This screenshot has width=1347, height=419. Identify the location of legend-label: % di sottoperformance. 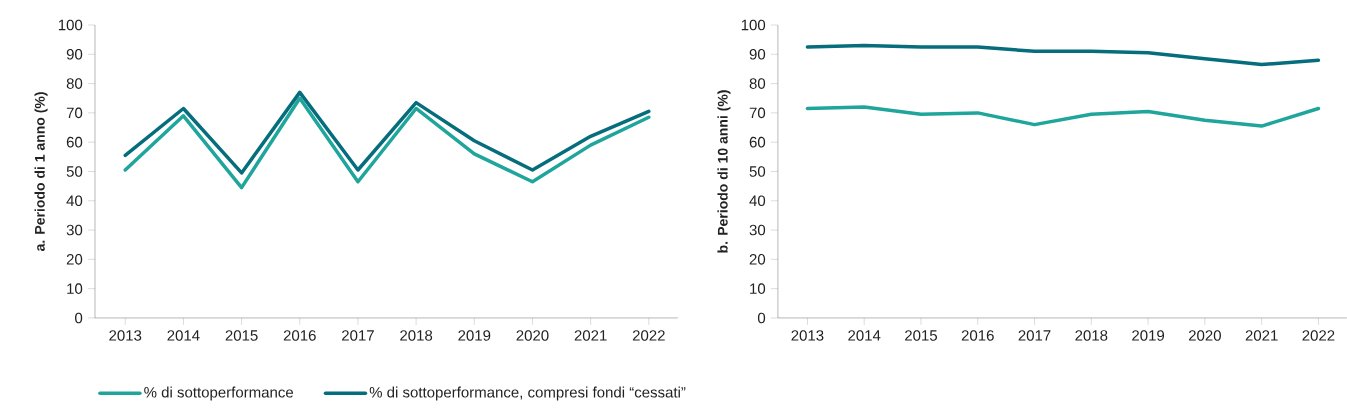
(219, 393).